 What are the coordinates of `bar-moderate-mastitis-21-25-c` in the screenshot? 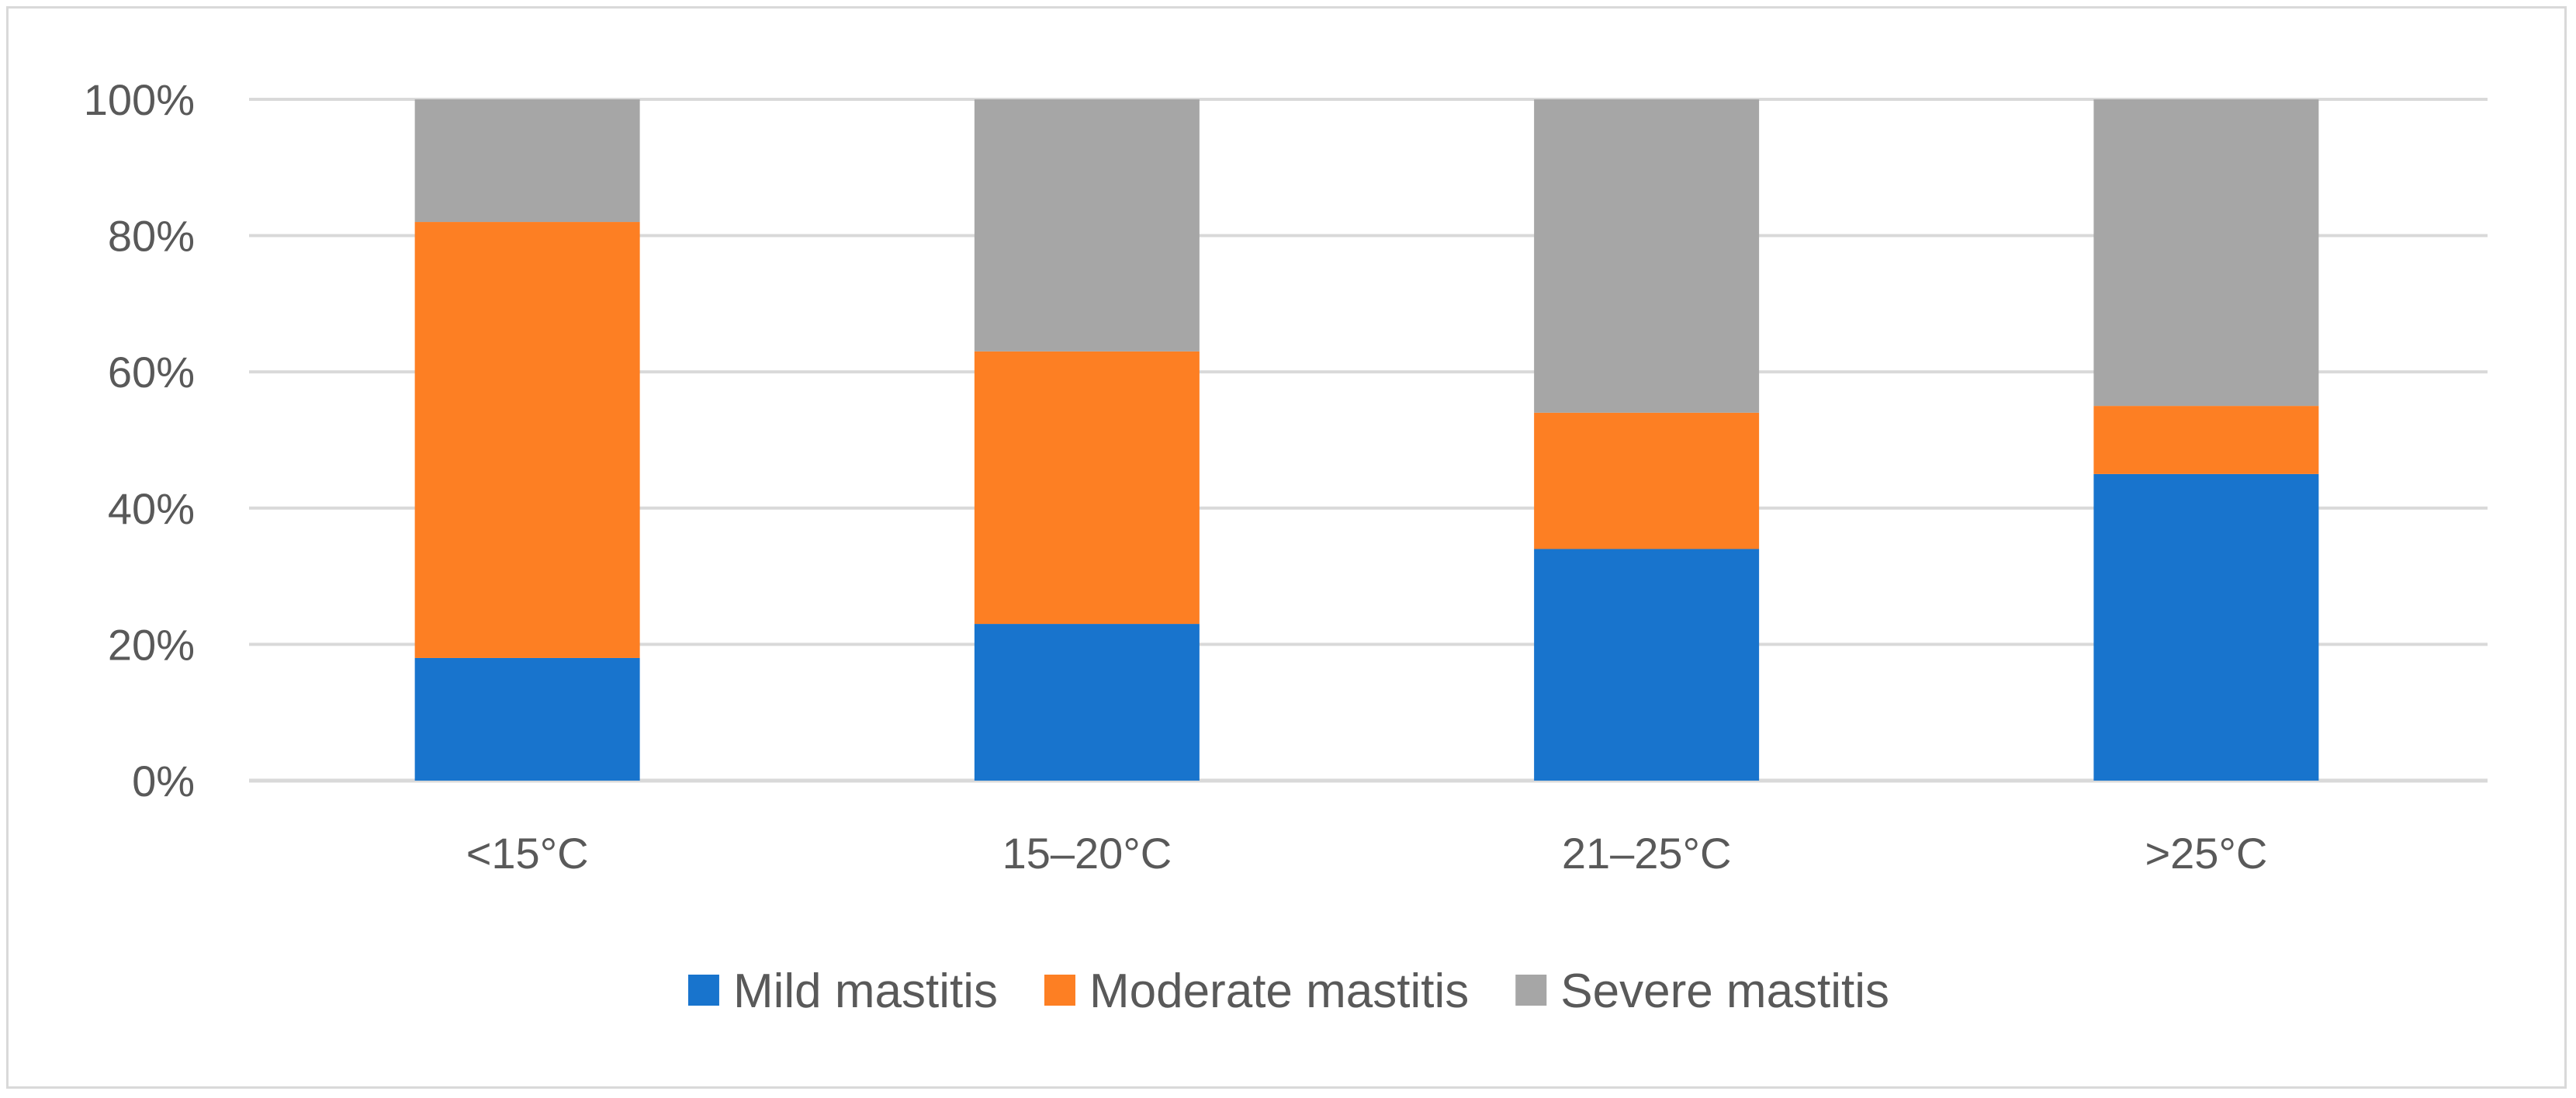 It's located at (1647, 480).